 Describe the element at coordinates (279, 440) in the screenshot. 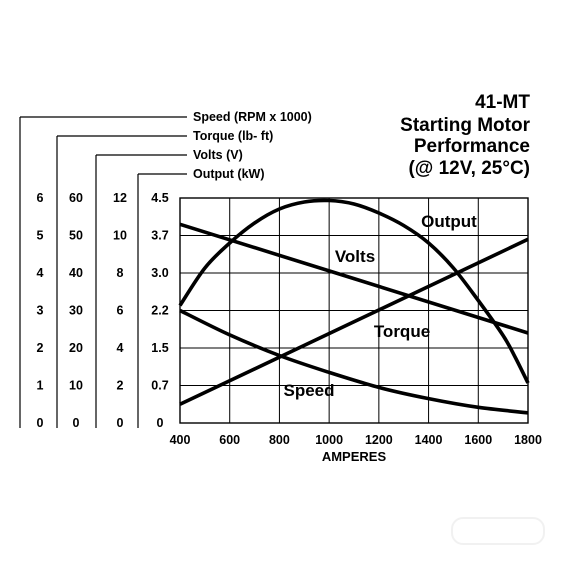

I see `x-tick-label: 800` at that location.